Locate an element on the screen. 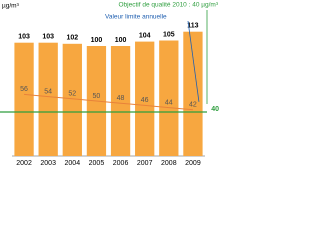  x-tick-label: 2008 is located at coordinates (169, 163).